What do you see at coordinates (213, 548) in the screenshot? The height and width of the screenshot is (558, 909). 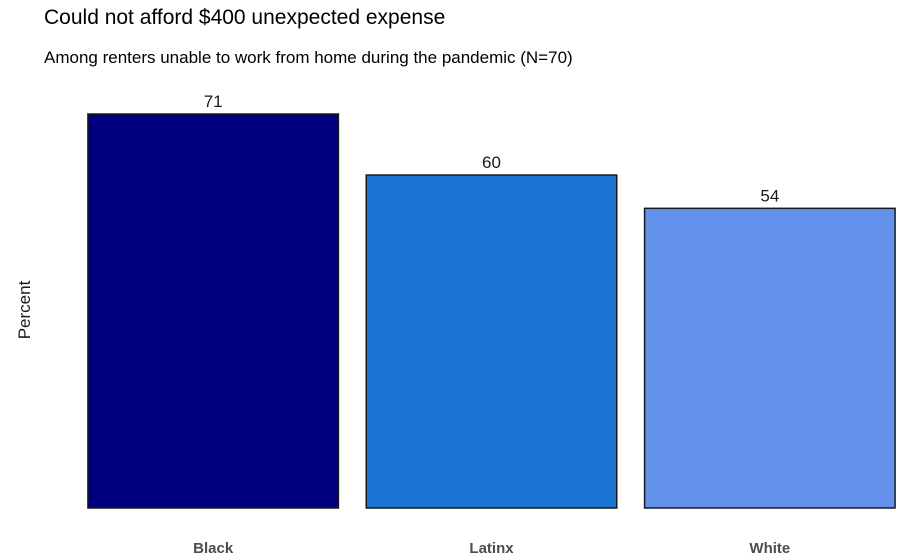 I see `x-tick-label-black: Black` at bounding box center [213, 548].